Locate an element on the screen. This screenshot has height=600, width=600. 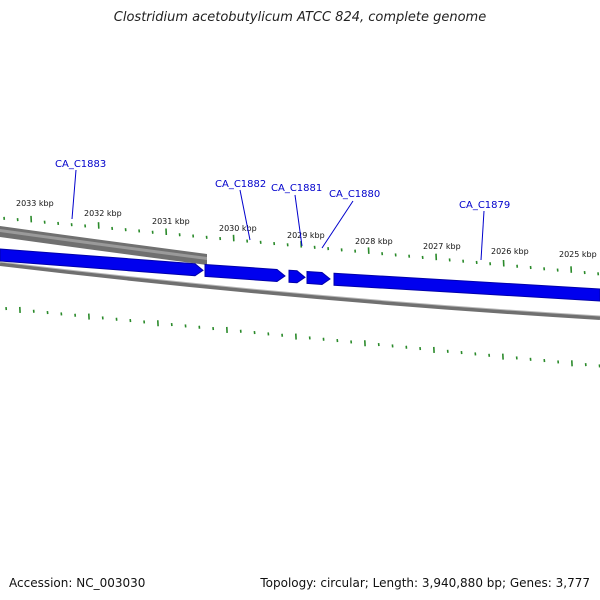
gene-labels: CA_C1883 CA_C1882 CA_C1881 CA_C1880 CA_C1879 is located at coordinates (282, 210).